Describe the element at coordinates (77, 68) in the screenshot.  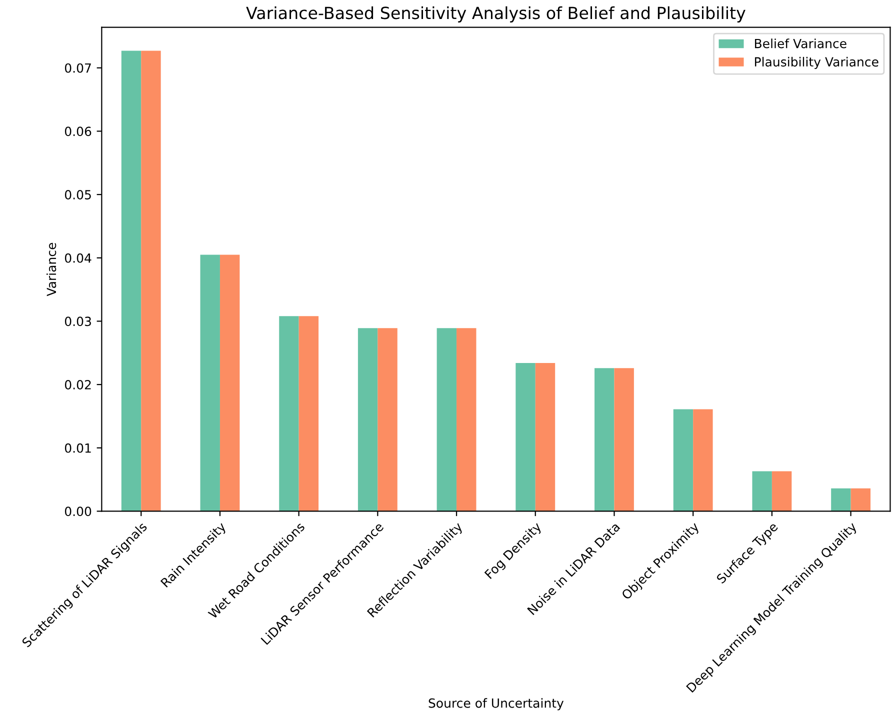
I see `y-tick-label: 0.07` at that location.